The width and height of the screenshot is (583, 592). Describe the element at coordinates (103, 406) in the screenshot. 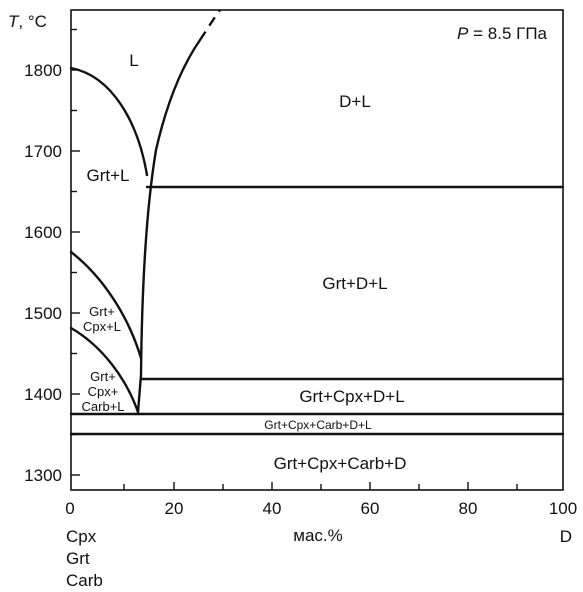

I see `field-grt-cpx-carb-l-line3: Carb+L` at that location.